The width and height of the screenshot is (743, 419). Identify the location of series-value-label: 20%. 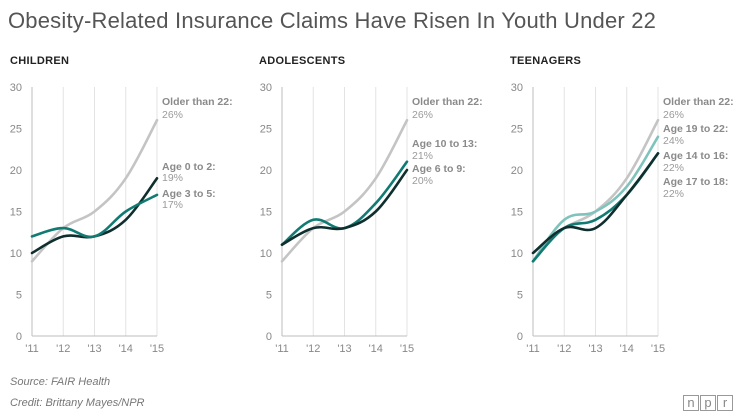
(422, 181).